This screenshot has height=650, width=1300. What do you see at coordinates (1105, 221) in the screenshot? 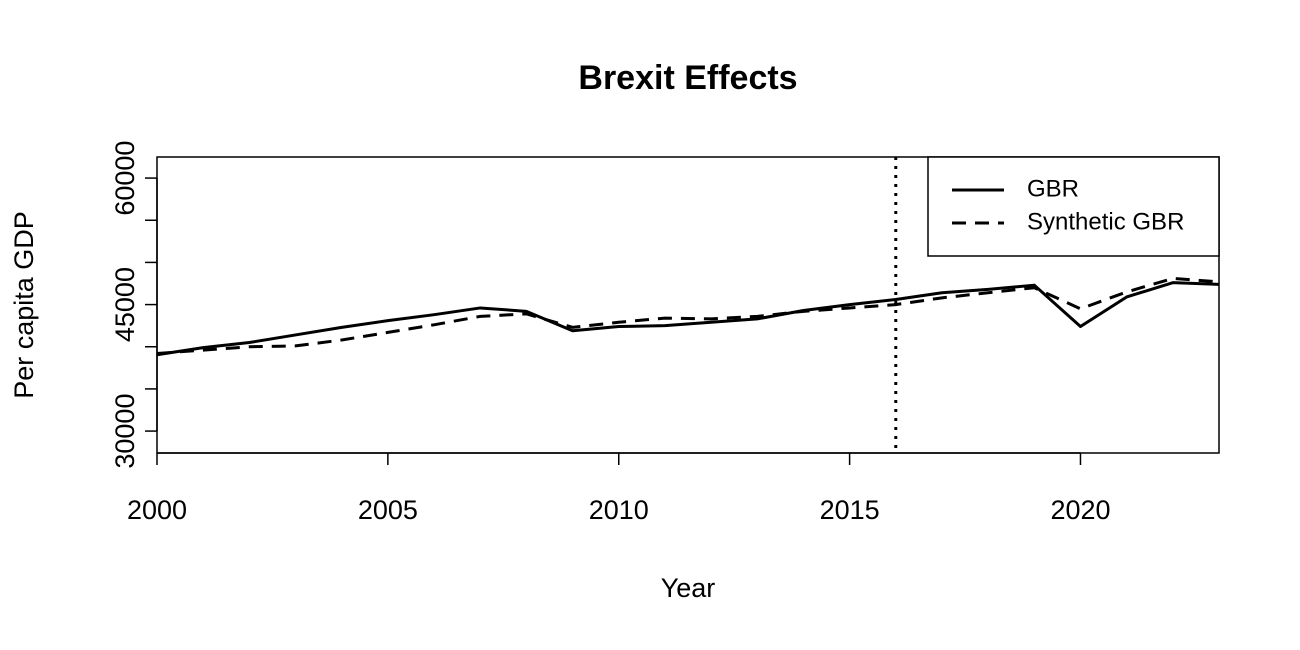
I see `legend-label: Synthetic GBR` at bounding box center [1105, 221].